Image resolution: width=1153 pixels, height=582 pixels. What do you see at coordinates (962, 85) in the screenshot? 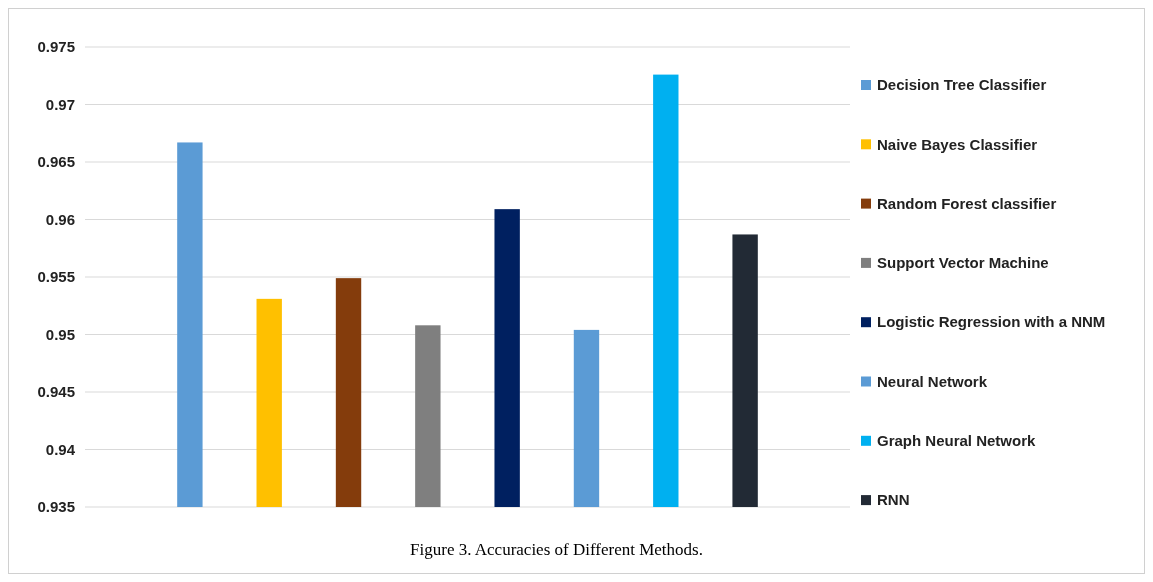
I see `legend-label: Decision Tree Classifier` at bounding box center [962, 85].